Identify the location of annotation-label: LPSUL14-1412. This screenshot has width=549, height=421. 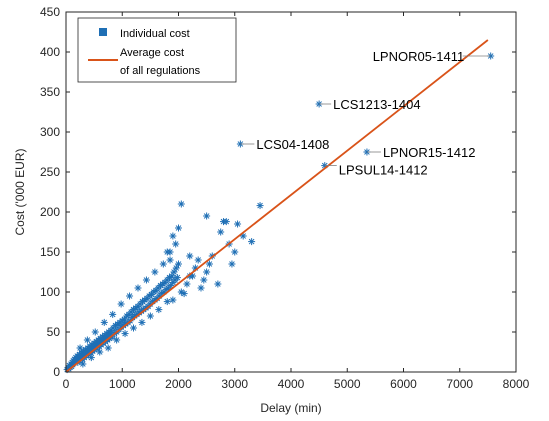
(383, 170).